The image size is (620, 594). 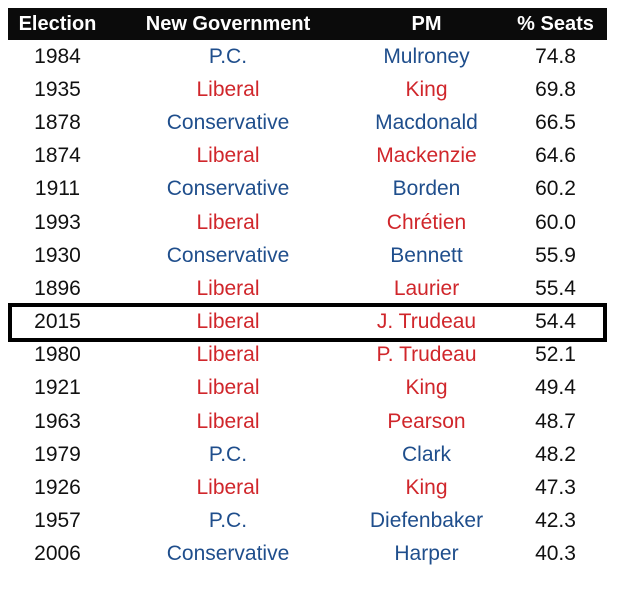 What do you see at coordinates (307, 322) in the screenshot?
I see `table-row: 2015 Liberal J. Trudeau 54.4` at bounding box center [307, 322].